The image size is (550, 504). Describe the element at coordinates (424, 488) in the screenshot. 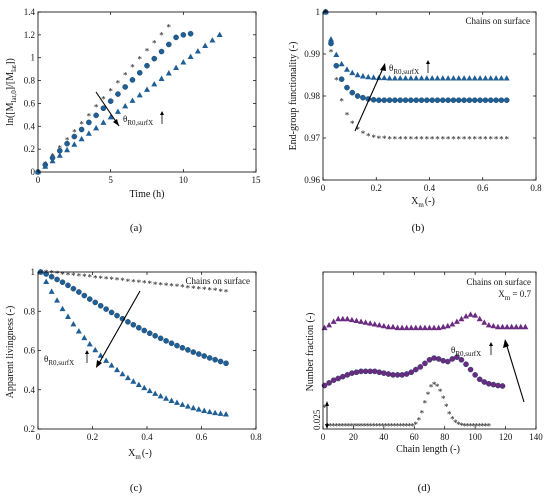

I see `panel-d-label: (d)` at that location.